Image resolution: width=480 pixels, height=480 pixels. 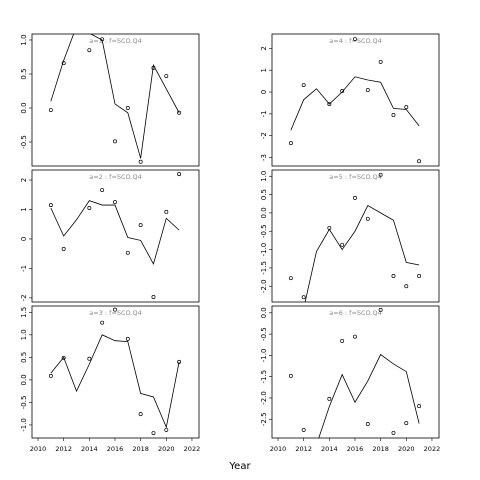 What do you see at coordinates (24, 239) in the screenshot?
I see `y-tick-label: 0` at bounding box center [24, 239].